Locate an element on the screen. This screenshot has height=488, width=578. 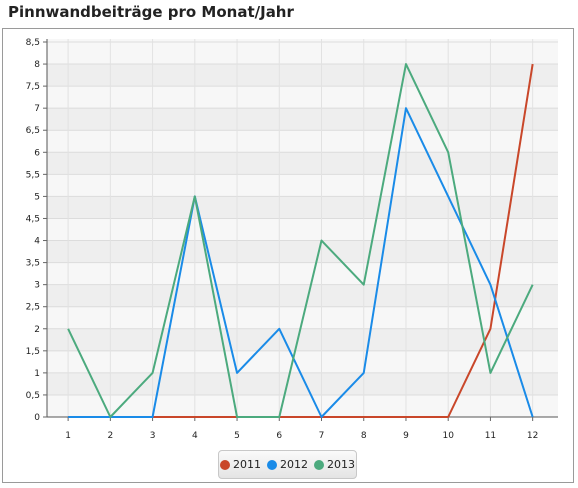
legend-item-2012: 2012 is located at coordinates (287, 464).